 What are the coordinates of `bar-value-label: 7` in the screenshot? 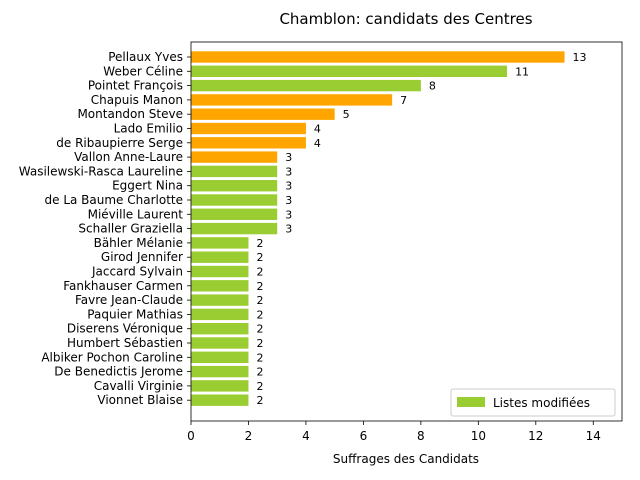 It's located at (403, 100).